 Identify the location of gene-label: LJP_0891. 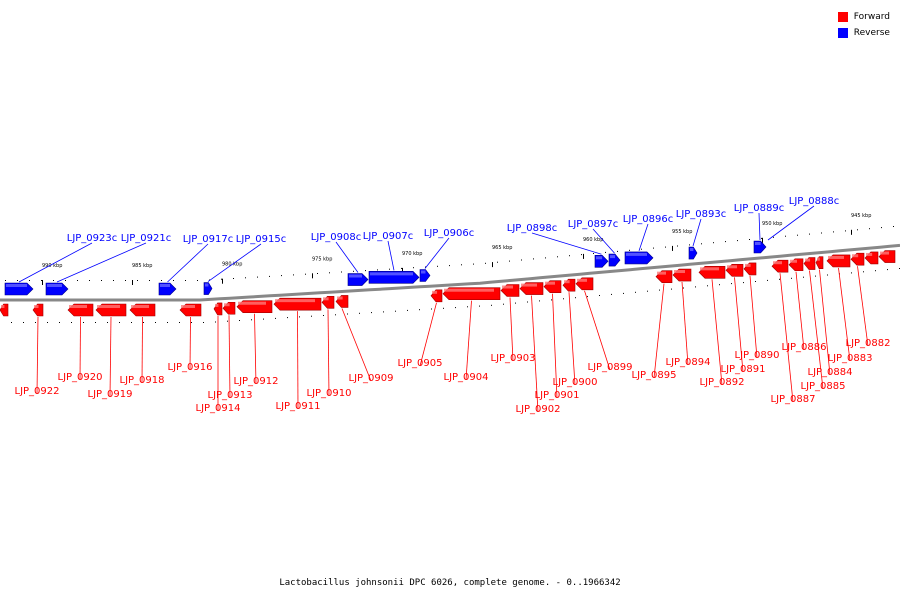
(743, 369).